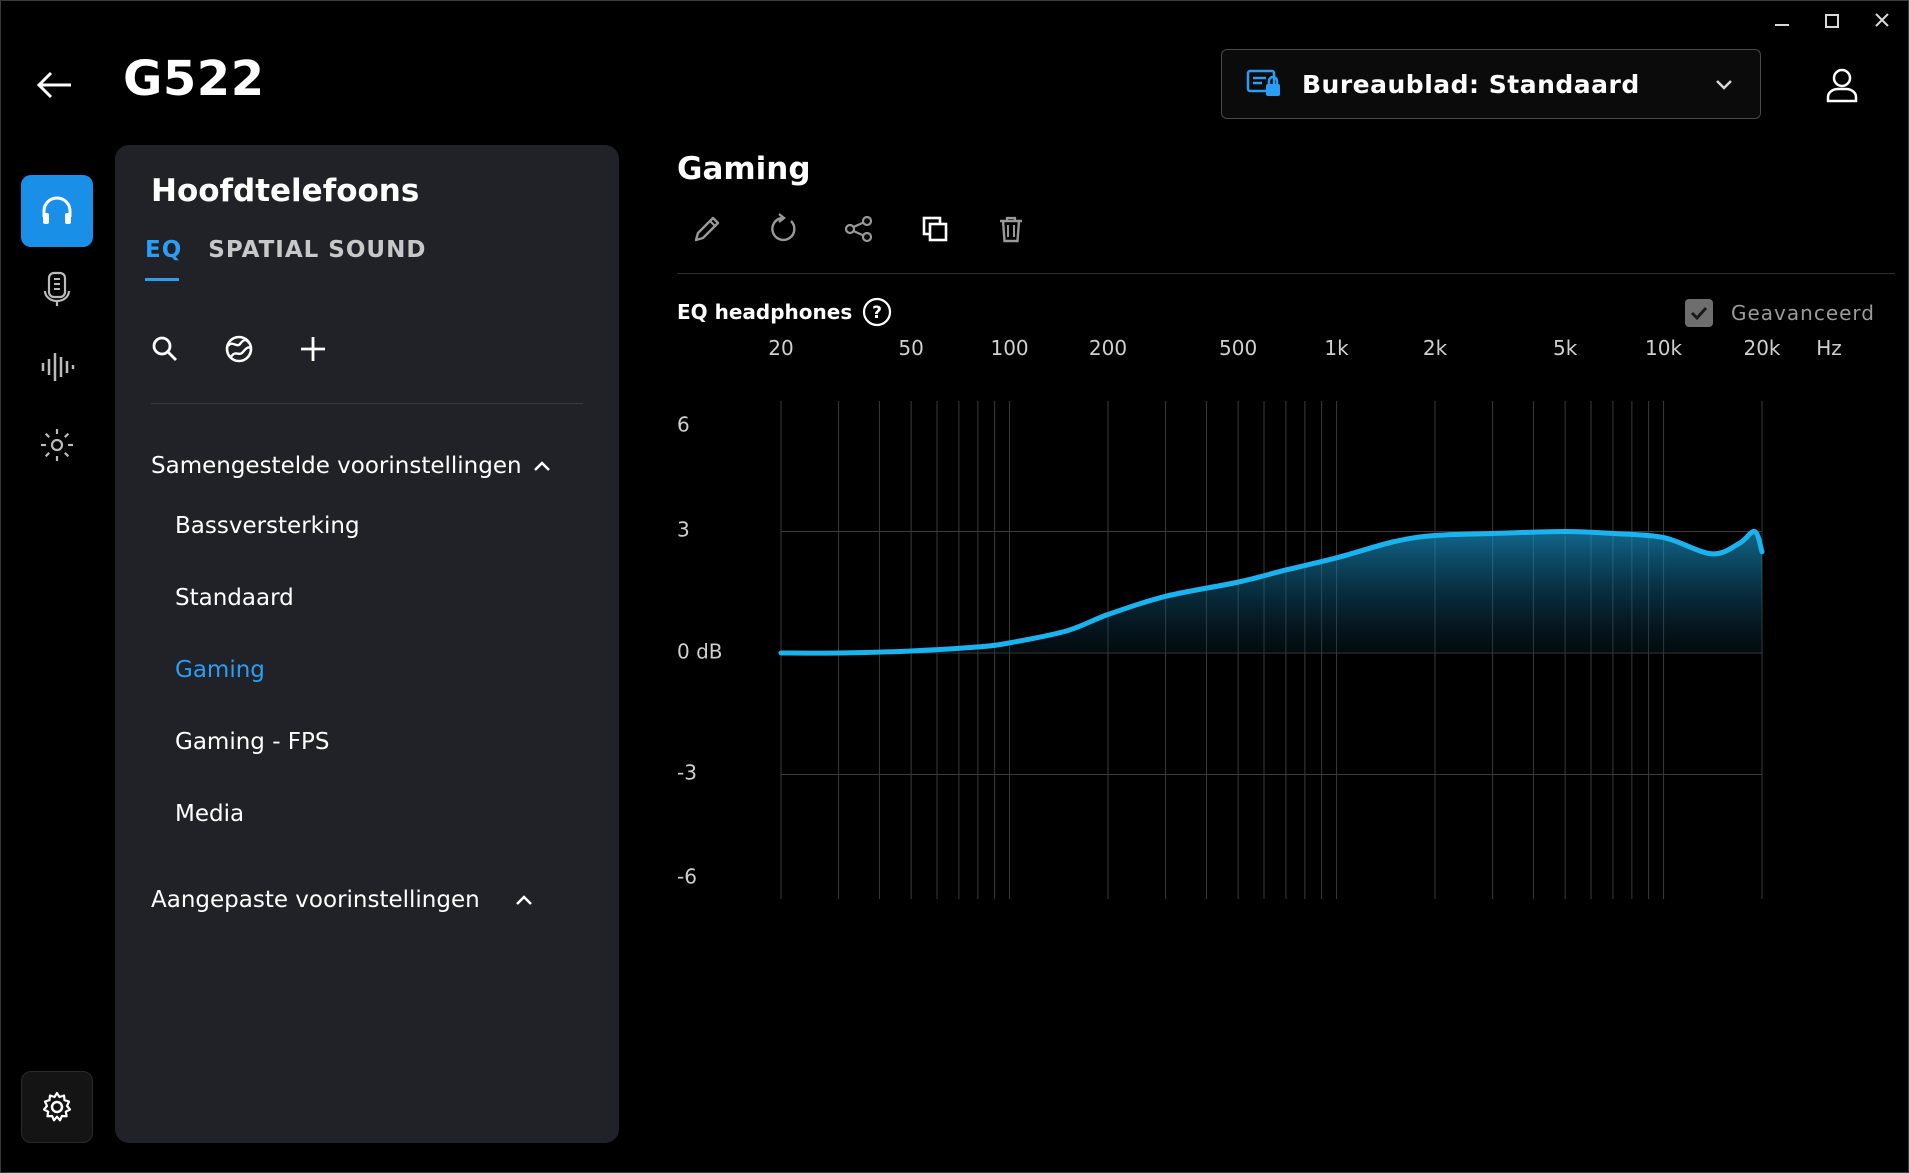 This screenshot has height=1173, width=1909. I want to click on y-tick-label: 3, so click(683, 530).